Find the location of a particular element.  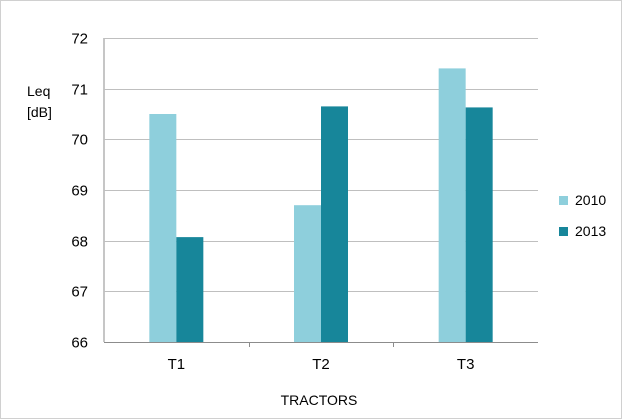

bar-T3-2013 is located at coordinates (479, 224).